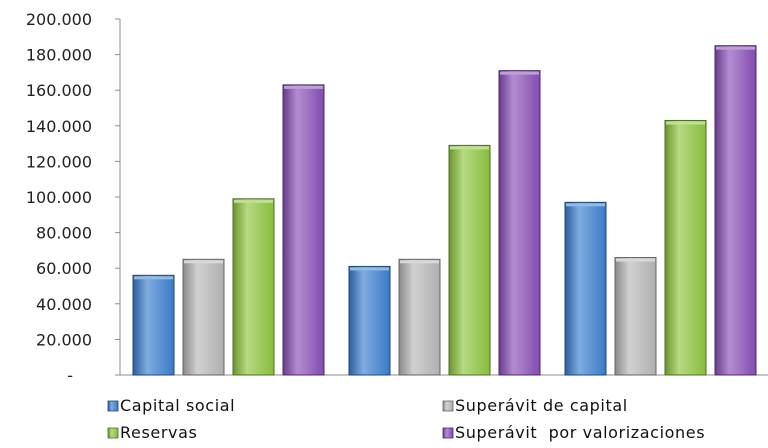  I want to click on y-tick-label: 20.000, so click(64, 339).